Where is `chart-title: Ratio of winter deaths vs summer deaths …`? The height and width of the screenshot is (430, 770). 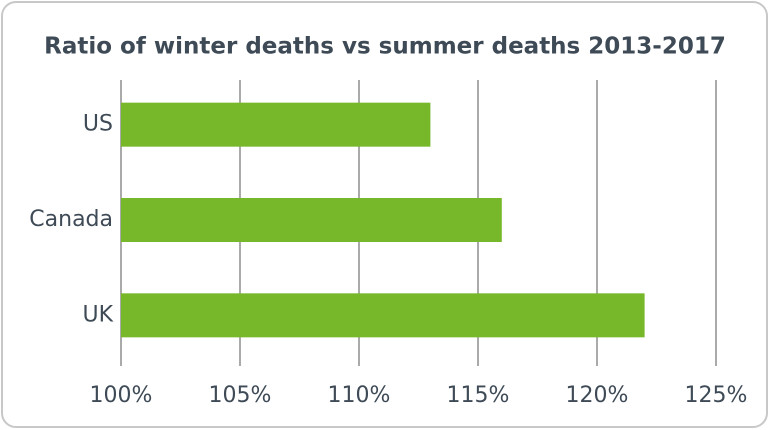
chart-title: Ratio of winter deaths vs summer deaths … is located at coordinates (385, 47).